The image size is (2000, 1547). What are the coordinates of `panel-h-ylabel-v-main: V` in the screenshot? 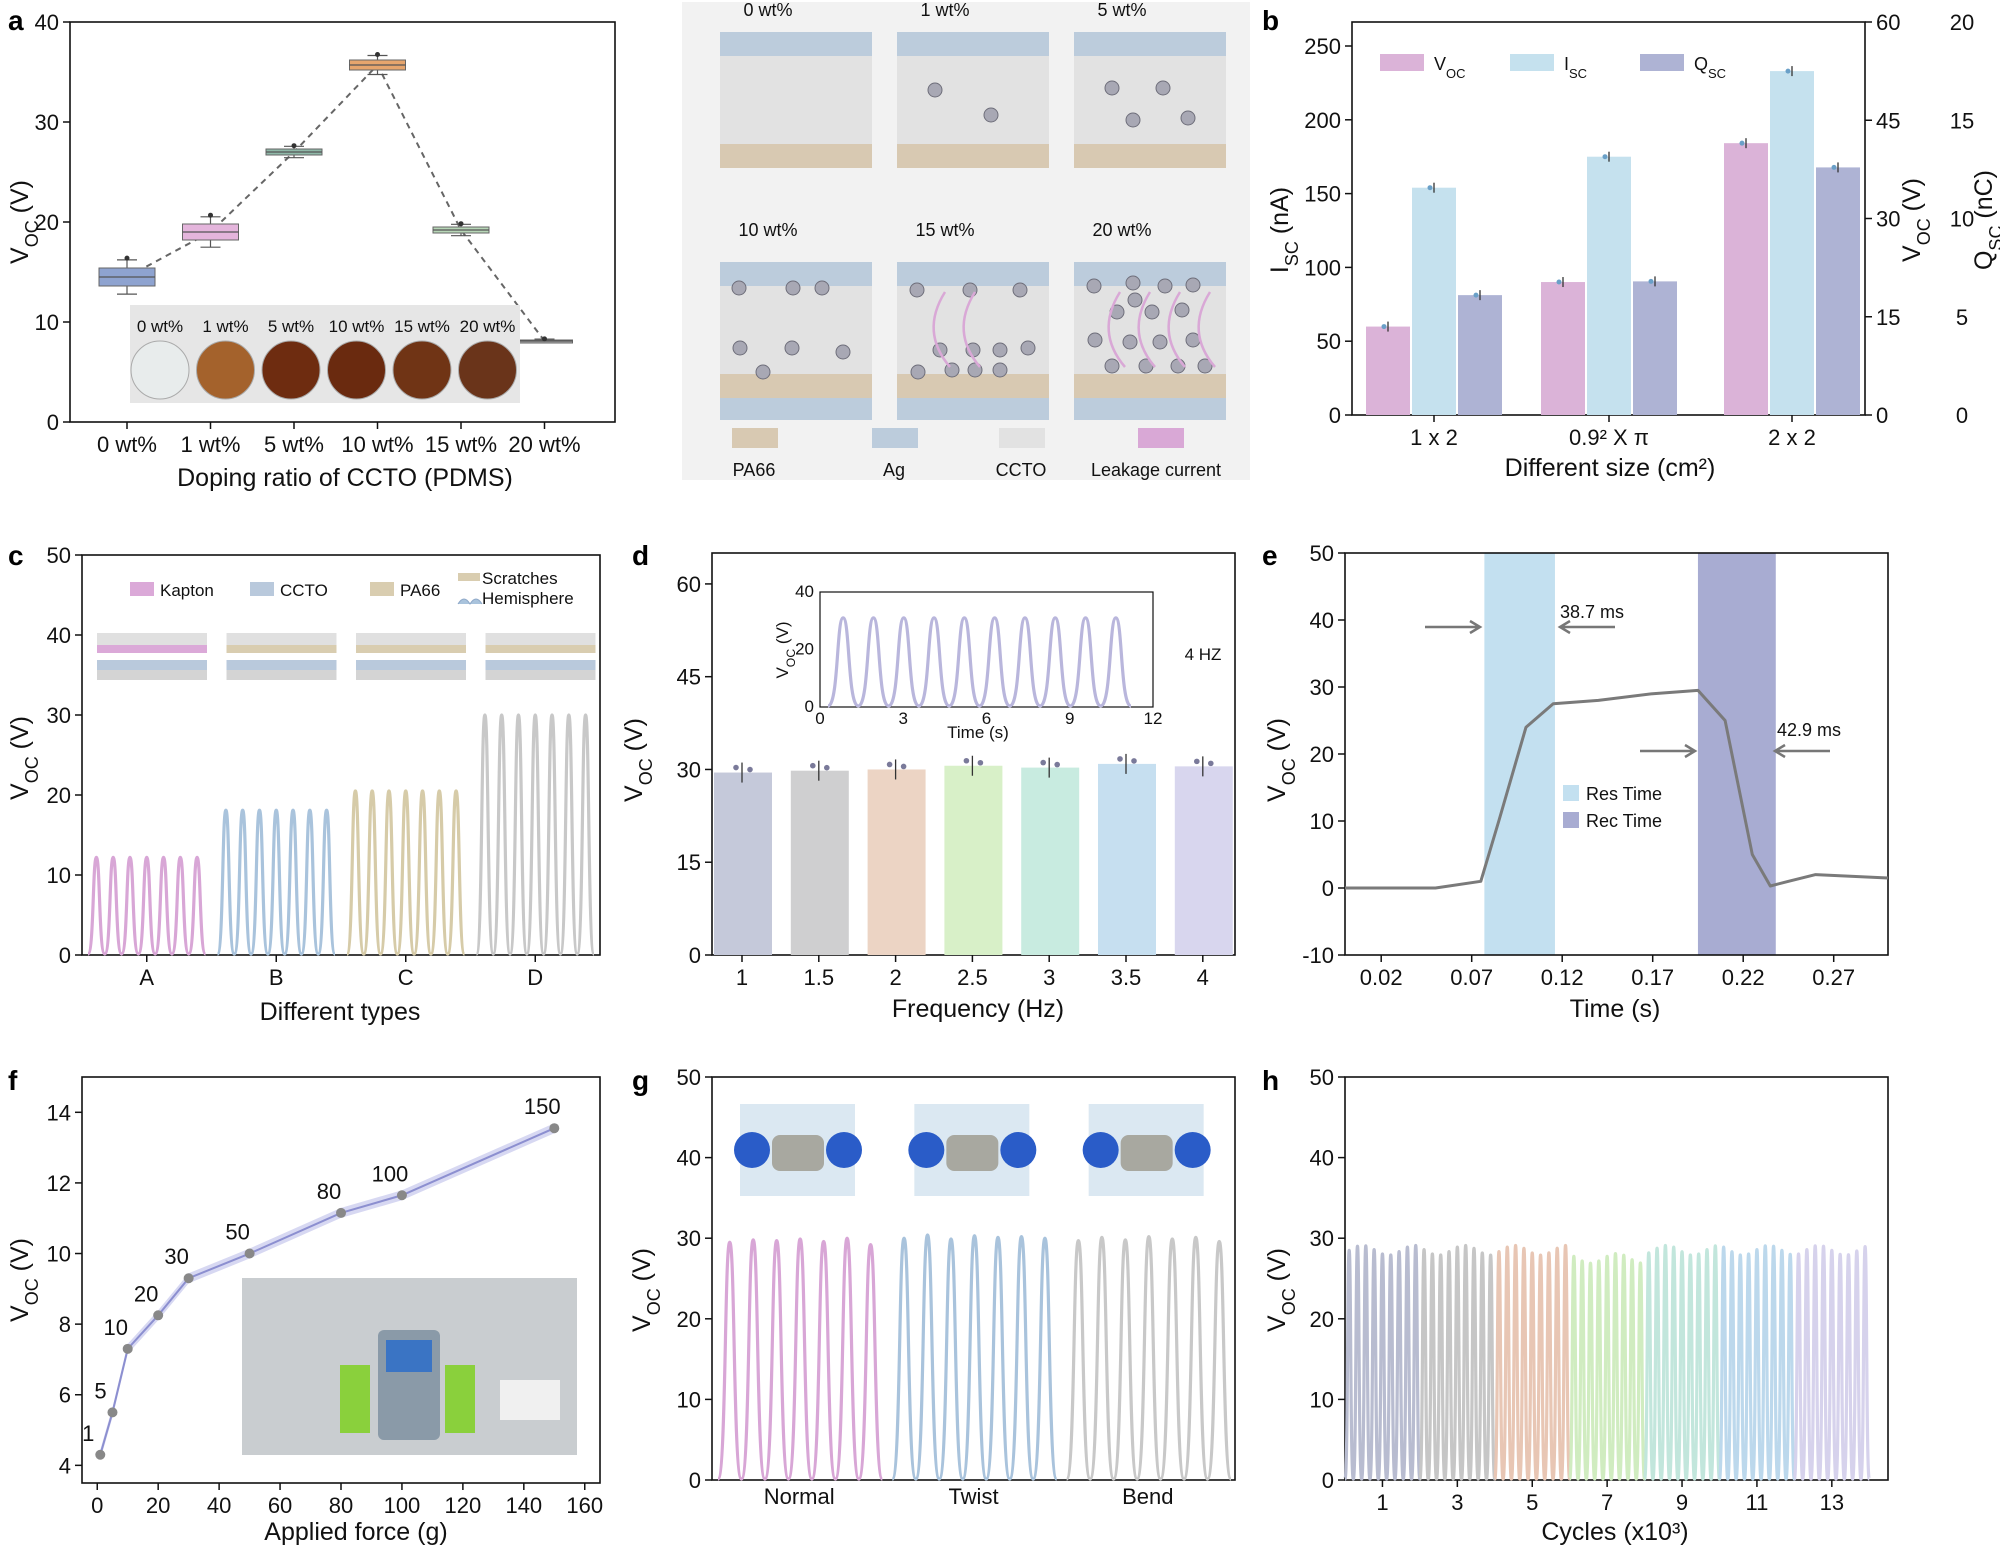 It's located at (1277, 1323).